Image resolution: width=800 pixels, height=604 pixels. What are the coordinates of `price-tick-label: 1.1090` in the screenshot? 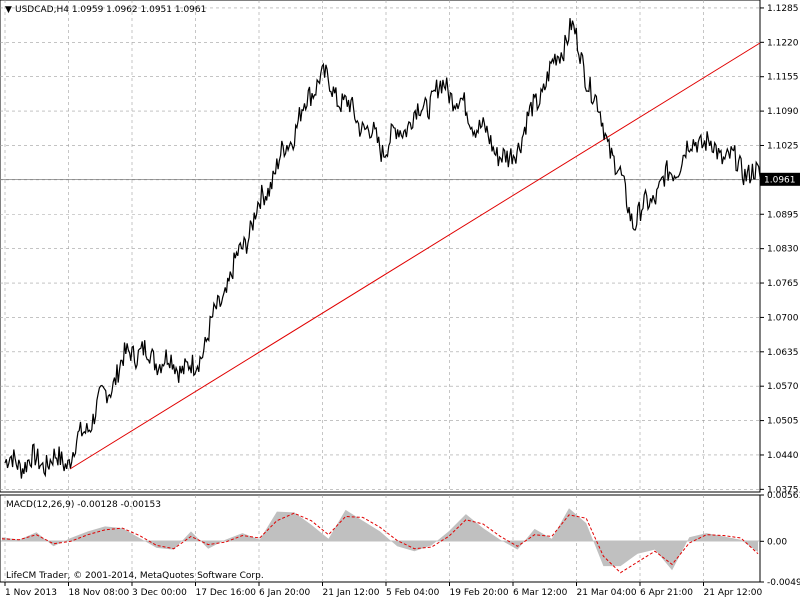 It's located at (783, 112).